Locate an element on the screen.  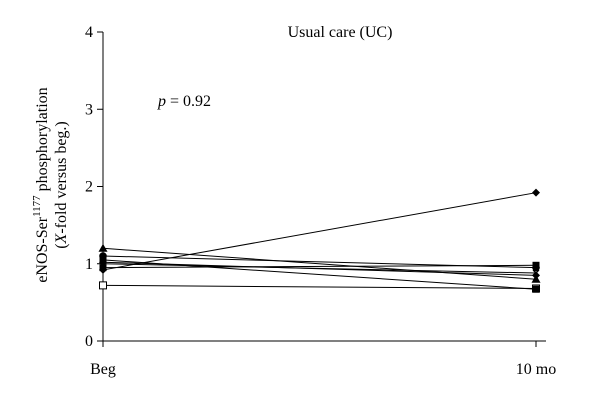
y-ticks: 0 1 2 3 4 is located at coordinates (94, 187).